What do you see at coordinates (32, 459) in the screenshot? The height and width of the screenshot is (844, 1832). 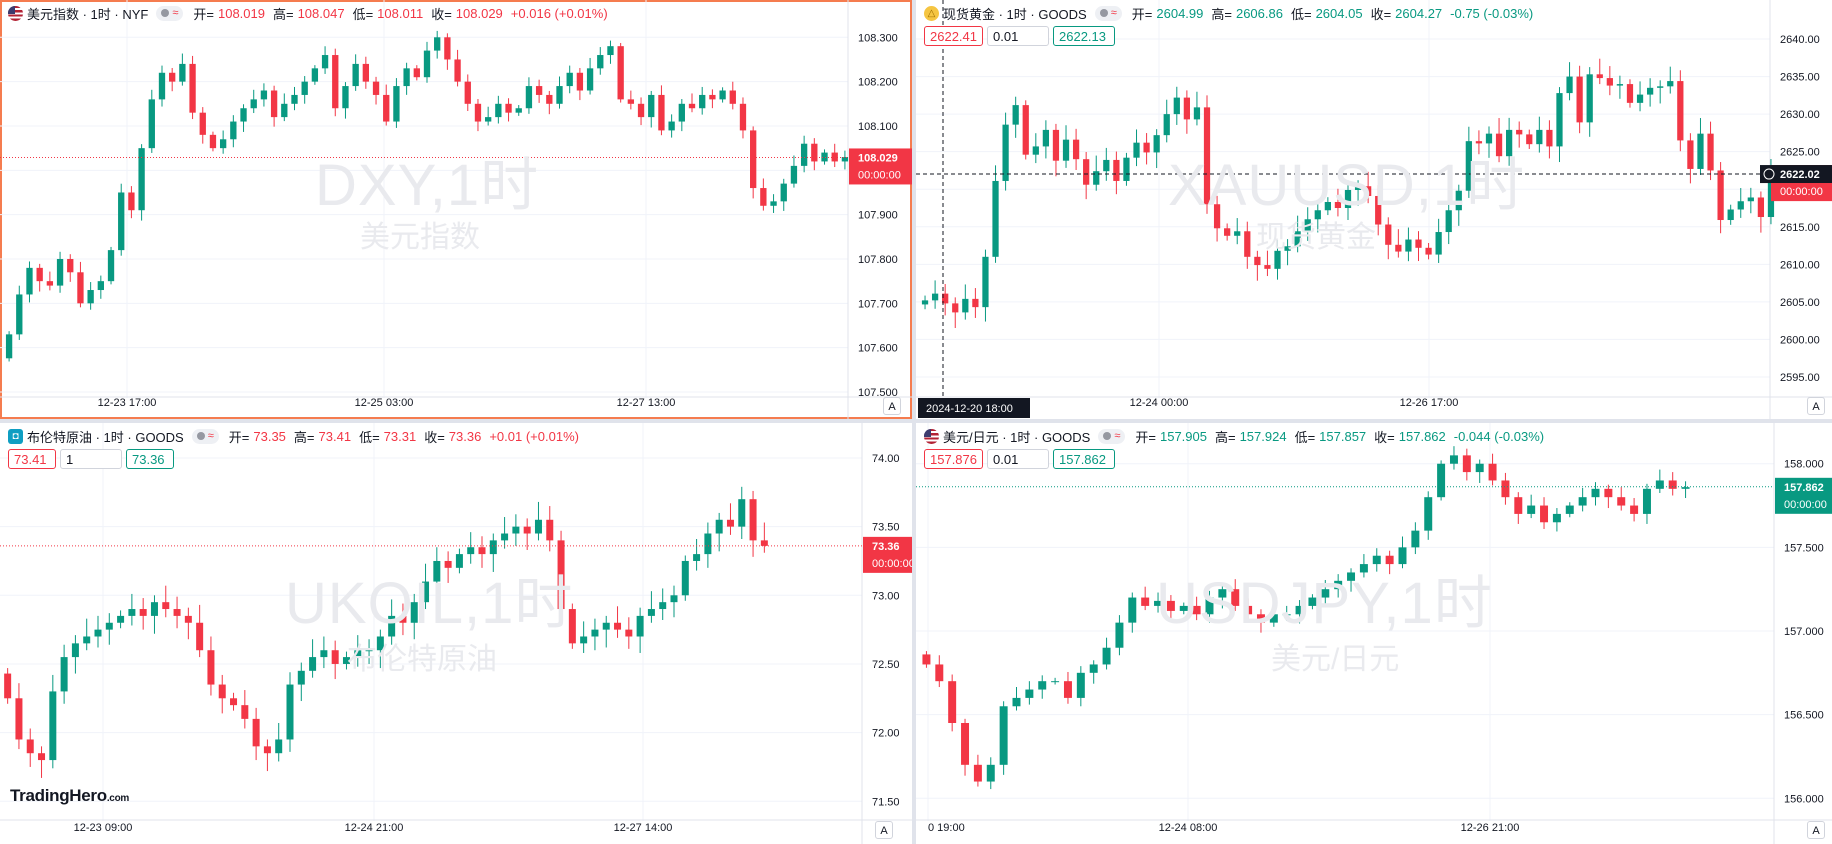 I see `sell-button: 73.41` at bounding box center [32, 459].